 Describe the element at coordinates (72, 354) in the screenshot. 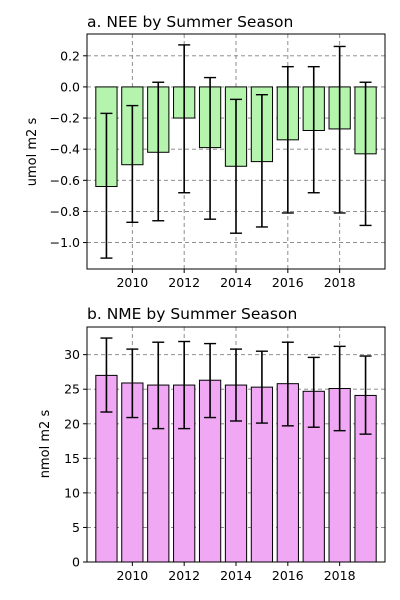

I see `nme-y-tick-label: 30` at that location.